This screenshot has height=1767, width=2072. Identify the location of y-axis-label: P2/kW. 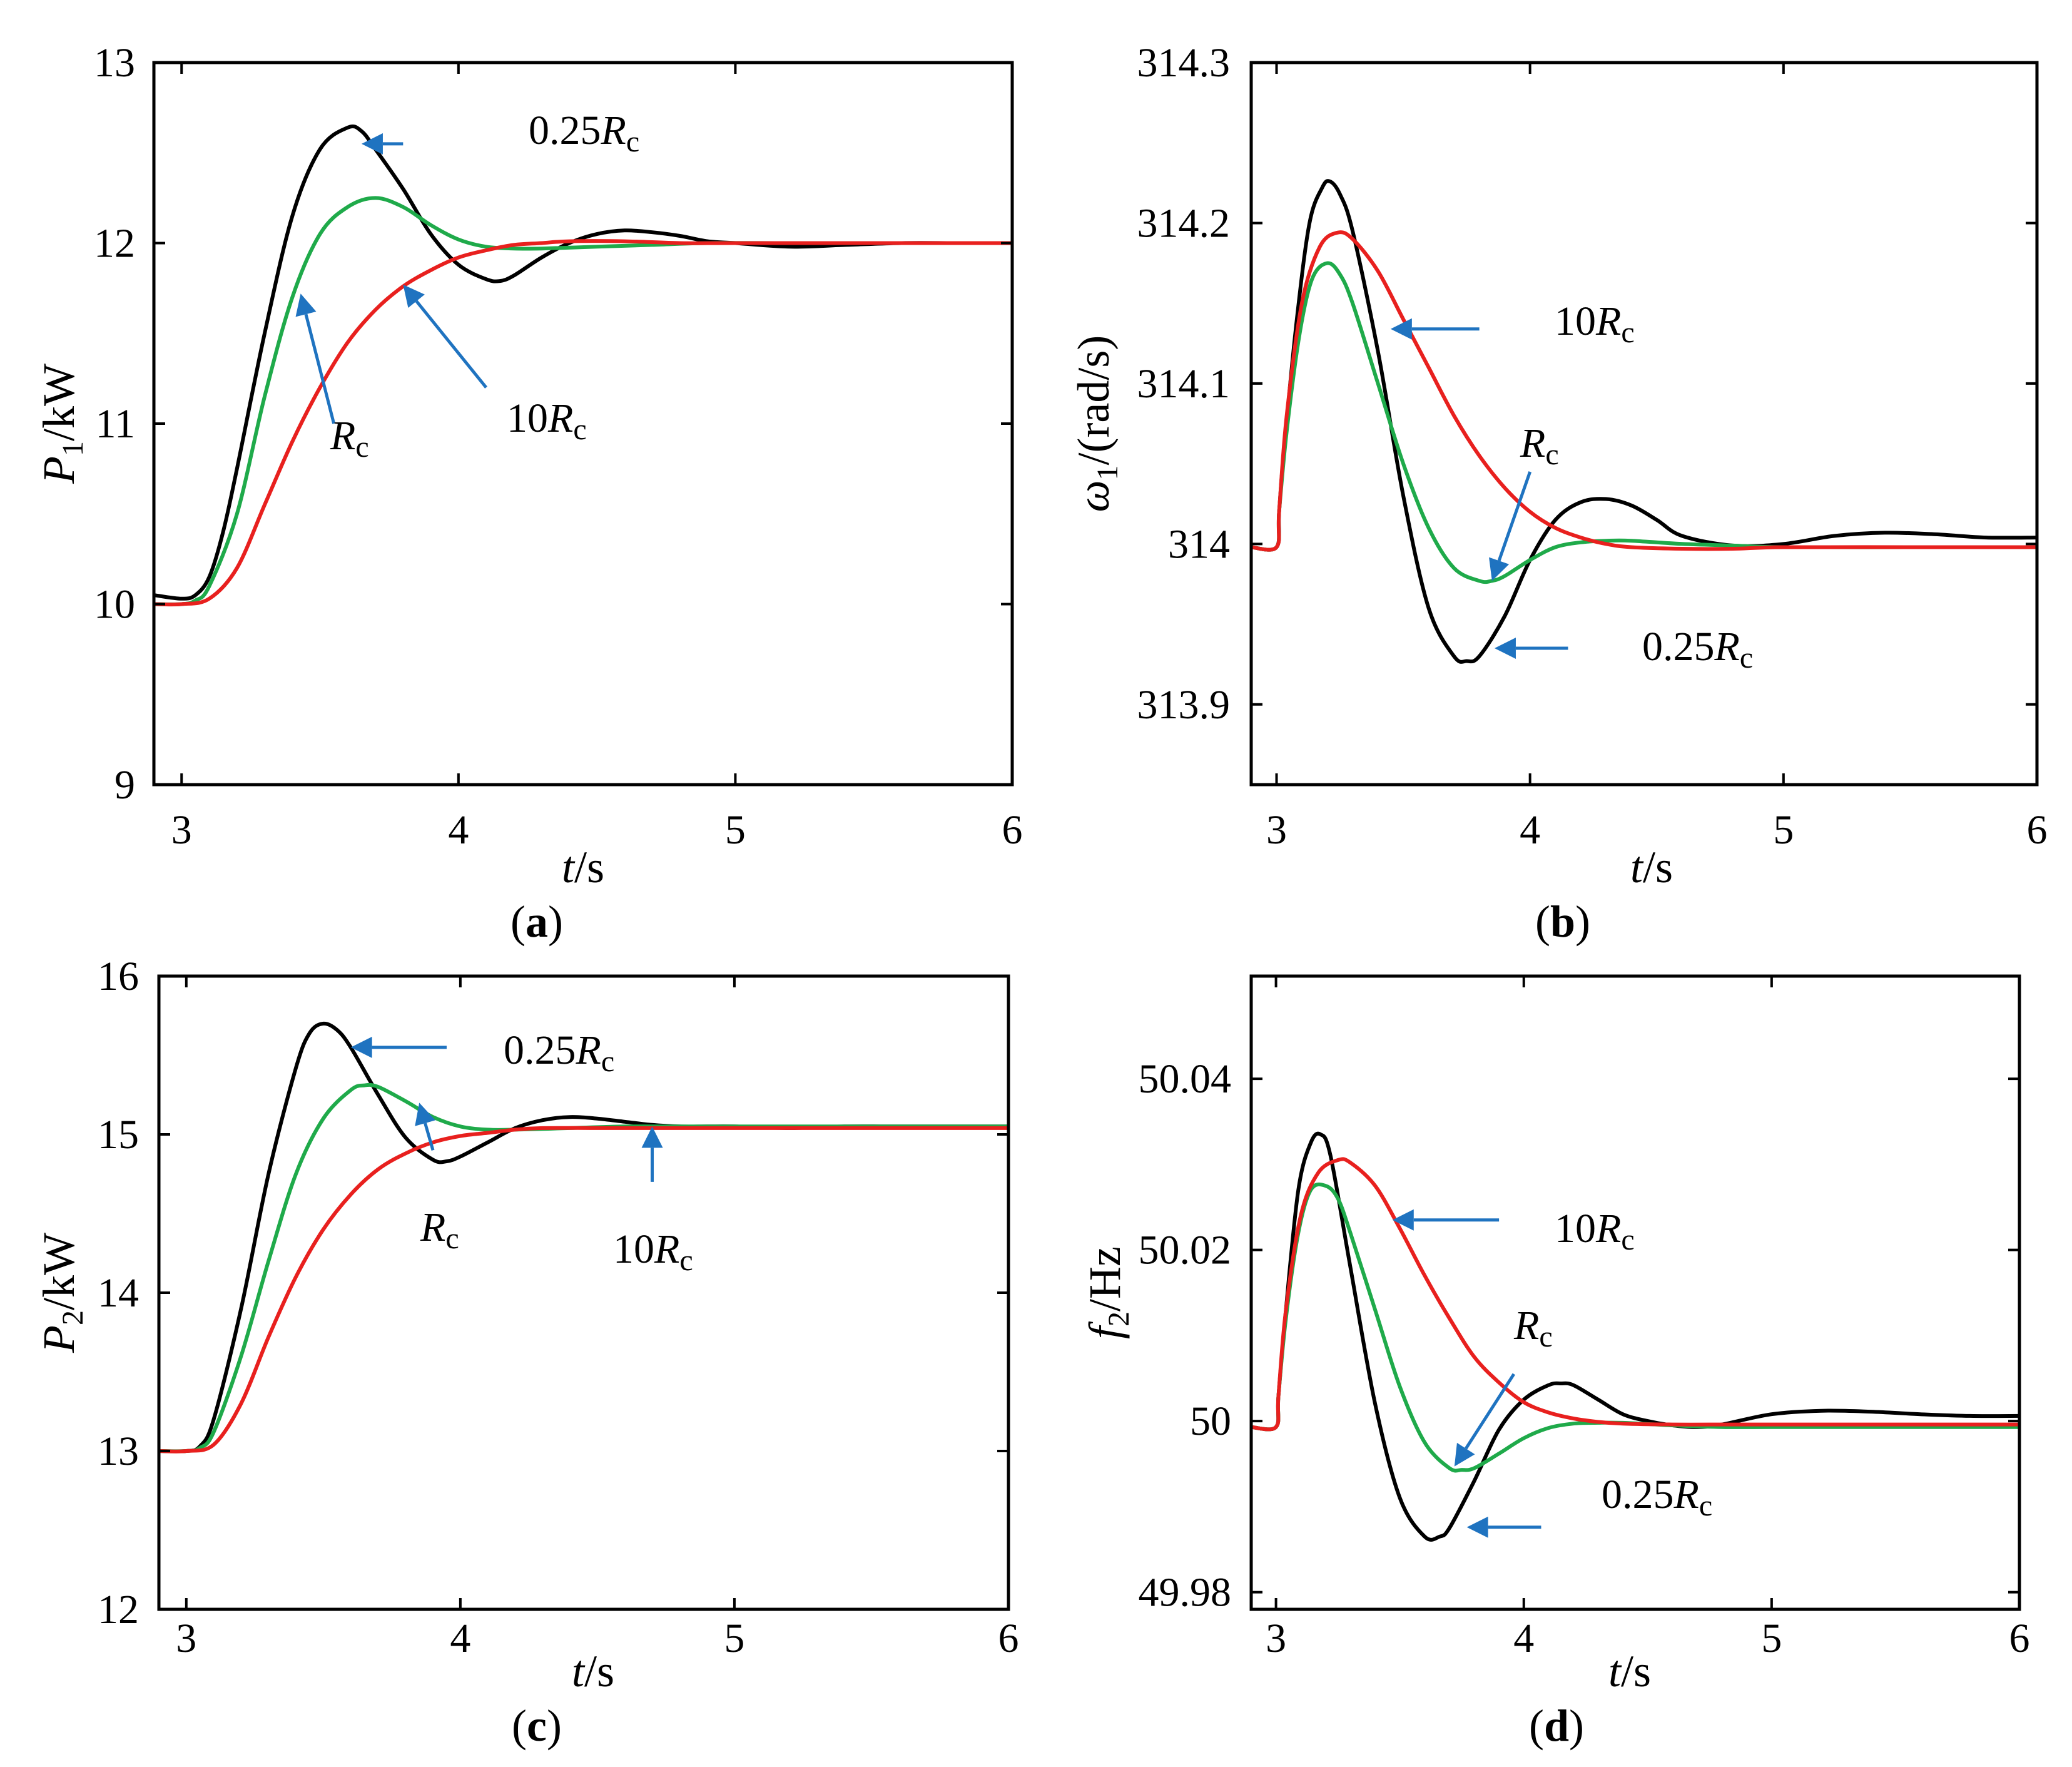
(61, 1293).